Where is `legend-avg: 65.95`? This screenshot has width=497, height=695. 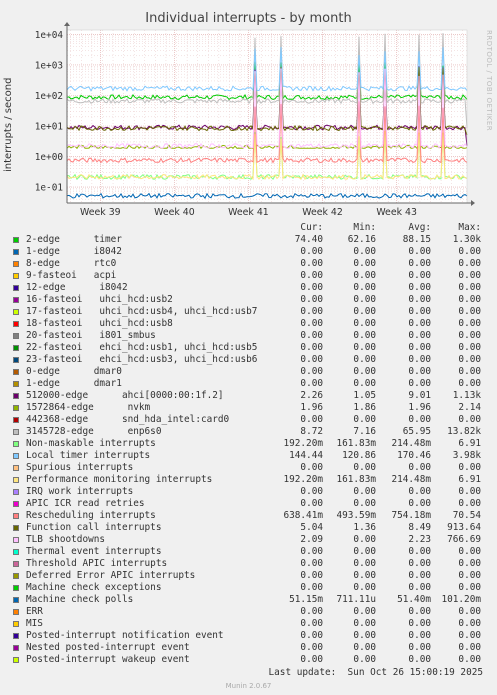
legend-avg: 65.95 is located at coordinates (416, 431).